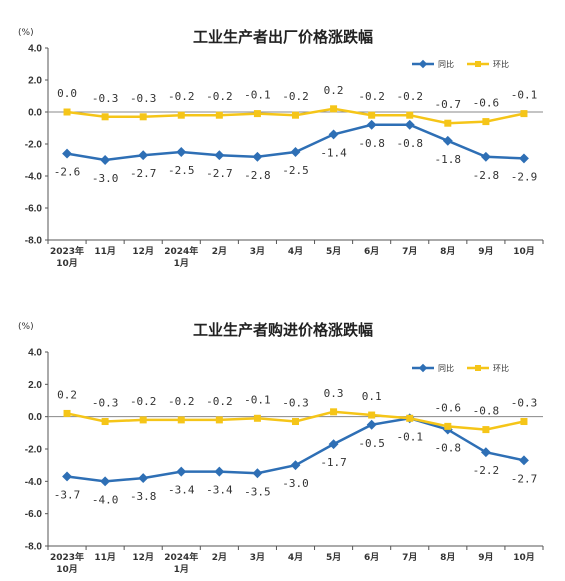 The width and height of the screenshot is (565, 581). I want to click on y-tick-label: 2.0, so click(35, 385).